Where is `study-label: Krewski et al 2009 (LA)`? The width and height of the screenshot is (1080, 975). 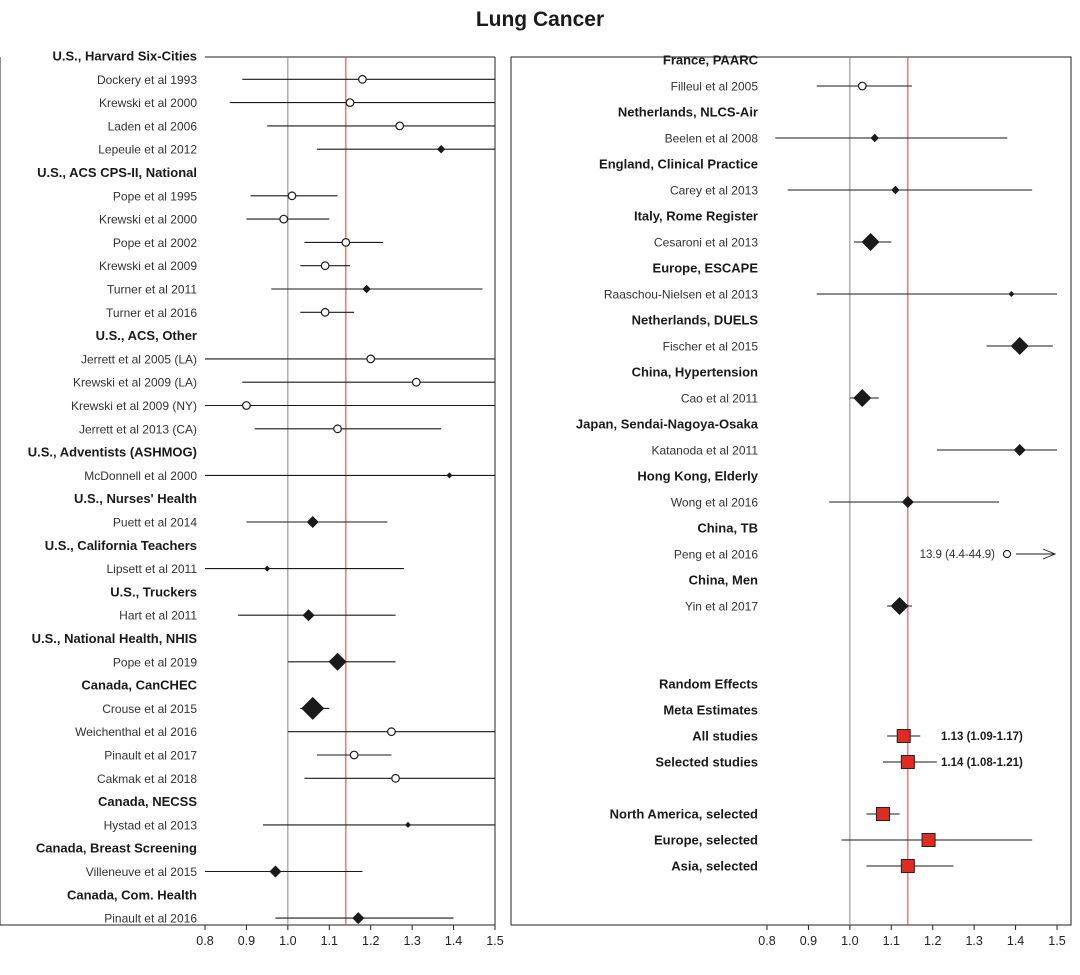
study-label: Krewski et al 2009 (LA) is located at coordinates (135, 383).